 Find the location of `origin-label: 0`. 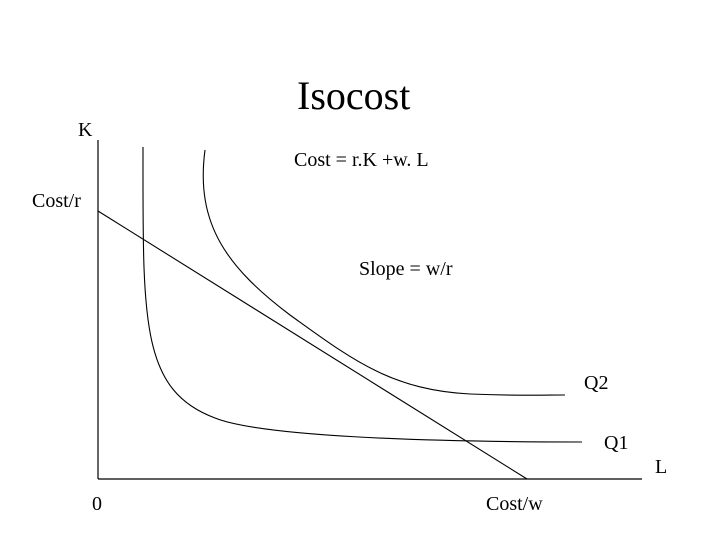

origin-label: 0 is located at coordinates (97, 504).